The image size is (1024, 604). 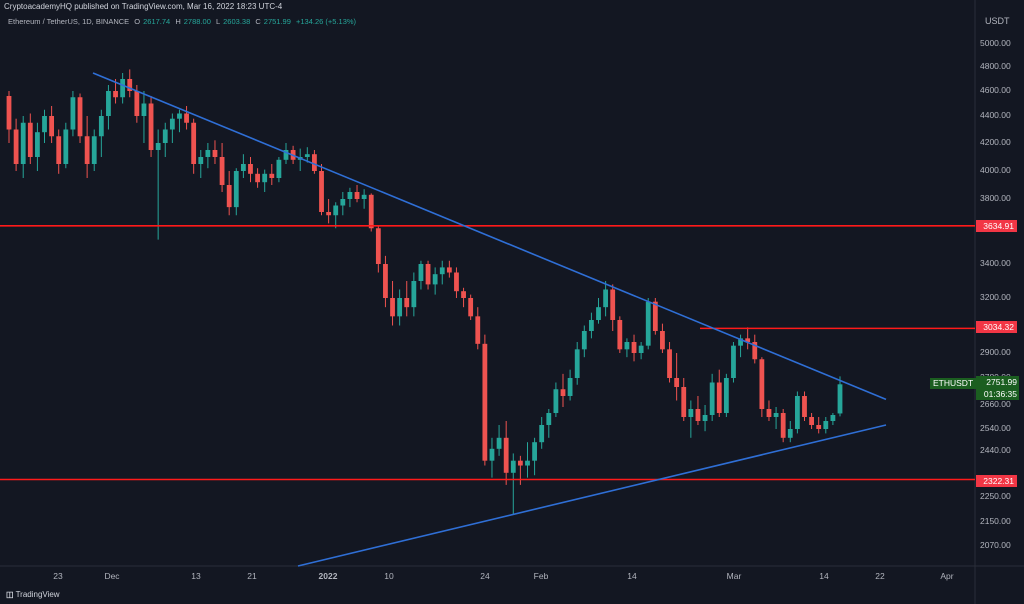 I want to click on price-tick-label: 2250.00, so click(x=995, y=496).